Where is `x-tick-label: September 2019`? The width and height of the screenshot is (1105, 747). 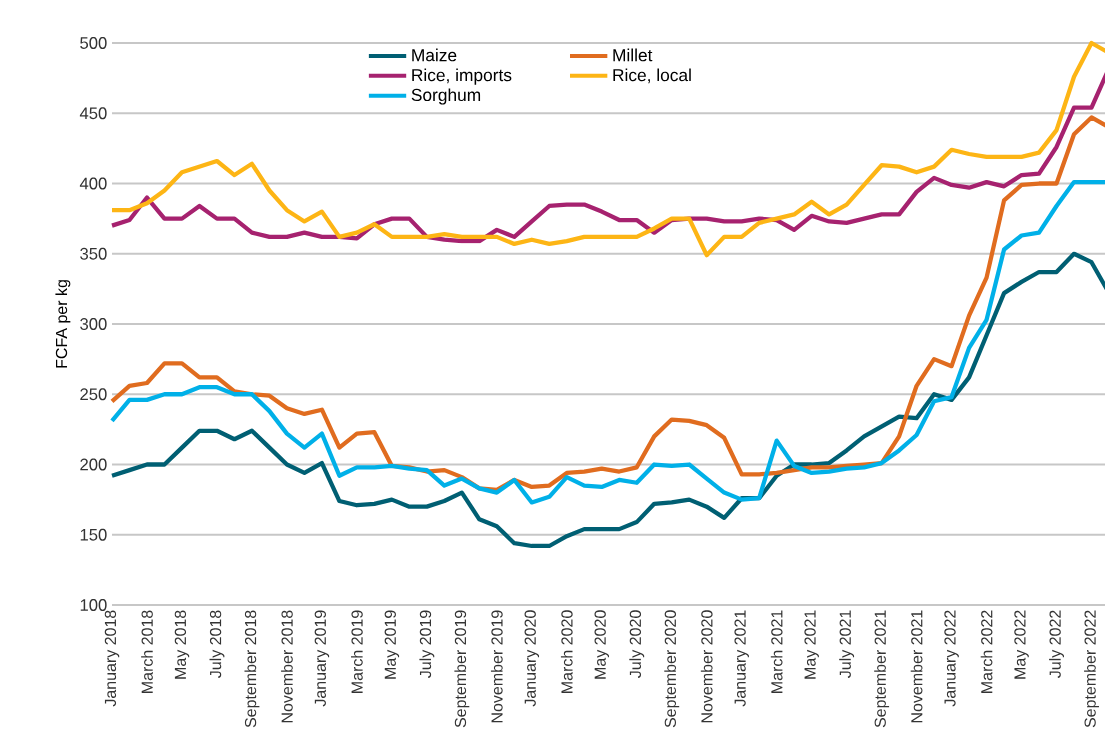
x-tick-label: September 2019 is located at coordinates (462, 669).